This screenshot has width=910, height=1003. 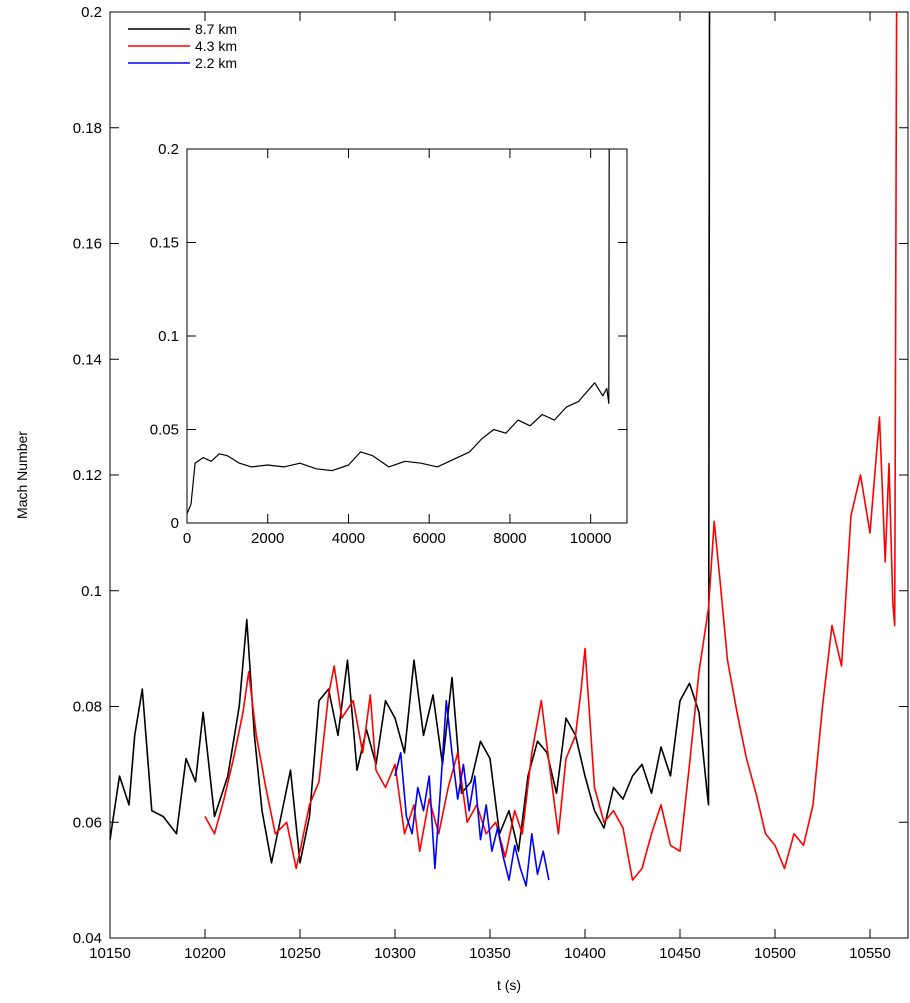 What do you see at coordinates (509, 985) in the screenshot?
I see `main-x-axis-label: t (s)` at bounding box center [509, 985].